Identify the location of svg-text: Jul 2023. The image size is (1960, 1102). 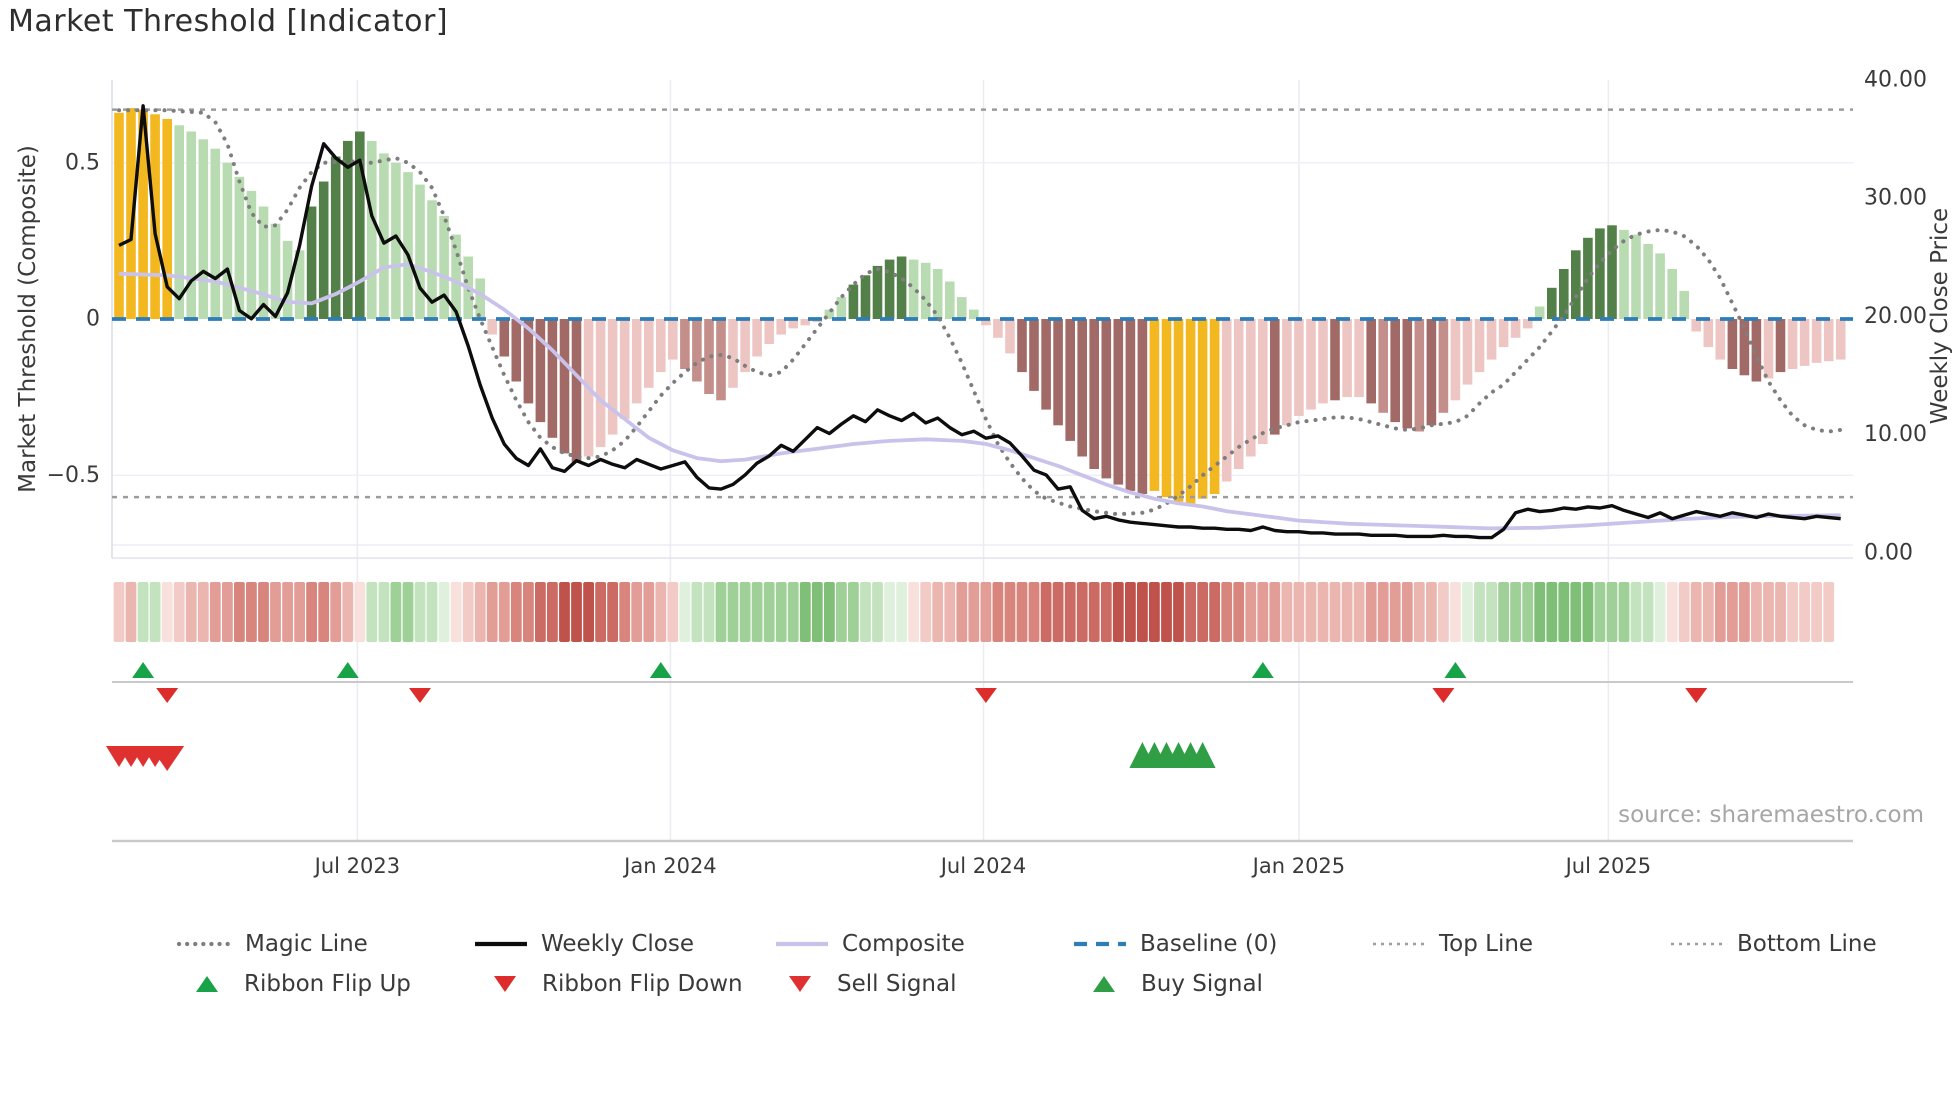
(356, 866).